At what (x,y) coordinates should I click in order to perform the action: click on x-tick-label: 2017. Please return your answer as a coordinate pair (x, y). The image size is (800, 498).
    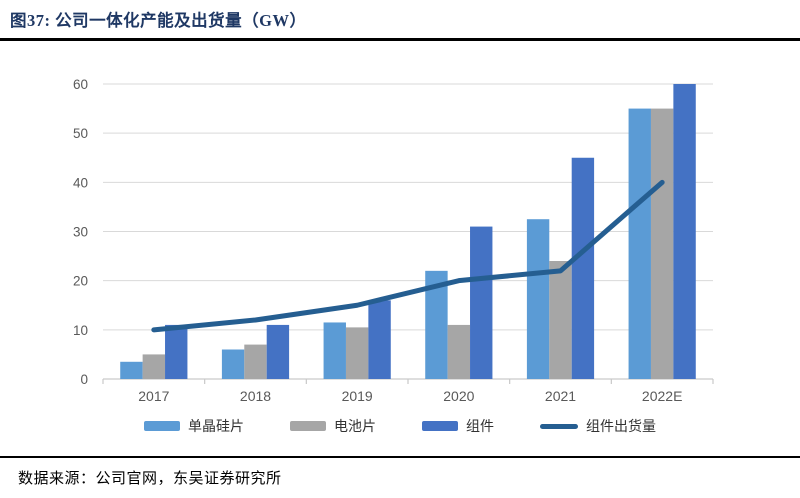
    Looking at the image, I should click on (153, 396).